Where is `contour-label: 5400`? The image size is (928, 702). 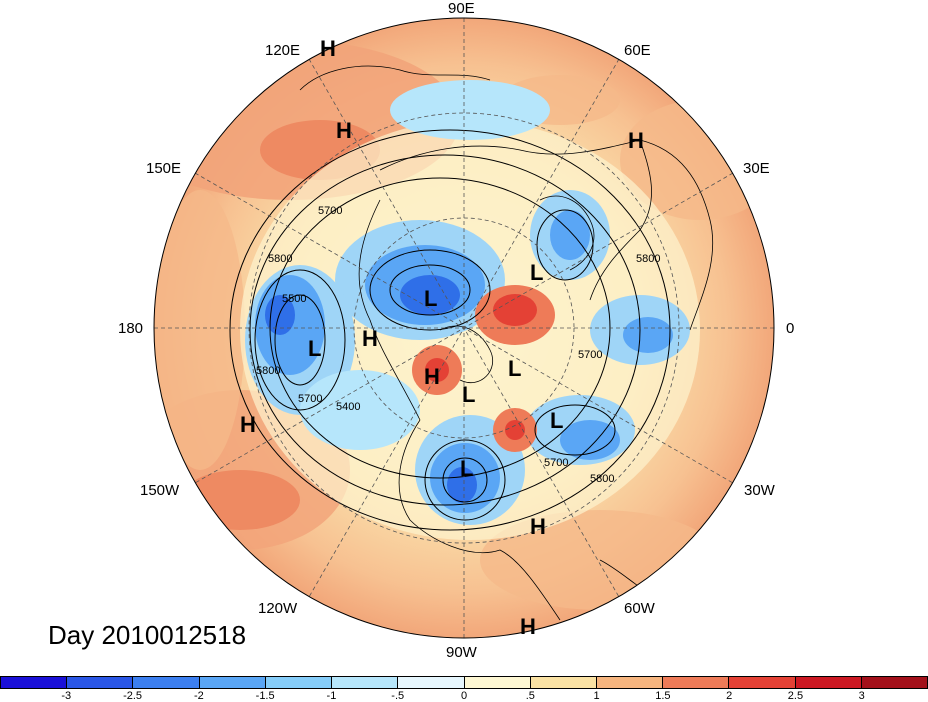
contour-label: 5400 is located at coordinates (348, 407).